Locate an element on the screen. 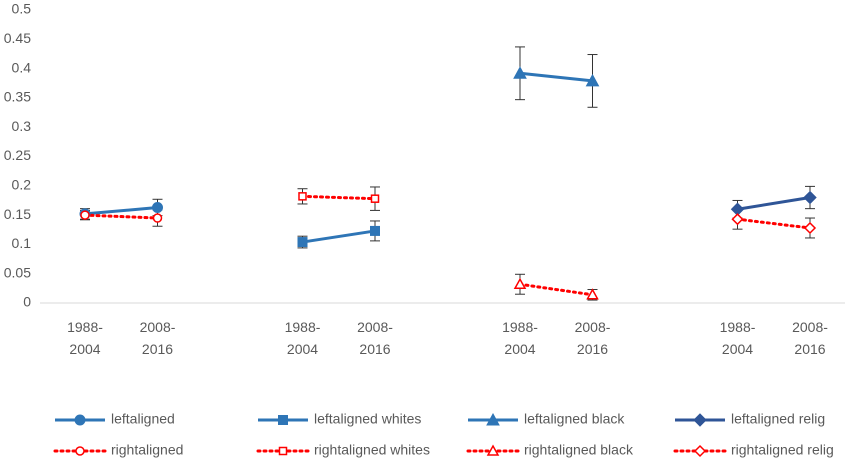 This screenshot has width=850, height=461. y-tick-label: 0.3 is located at coordinates (22, 126).